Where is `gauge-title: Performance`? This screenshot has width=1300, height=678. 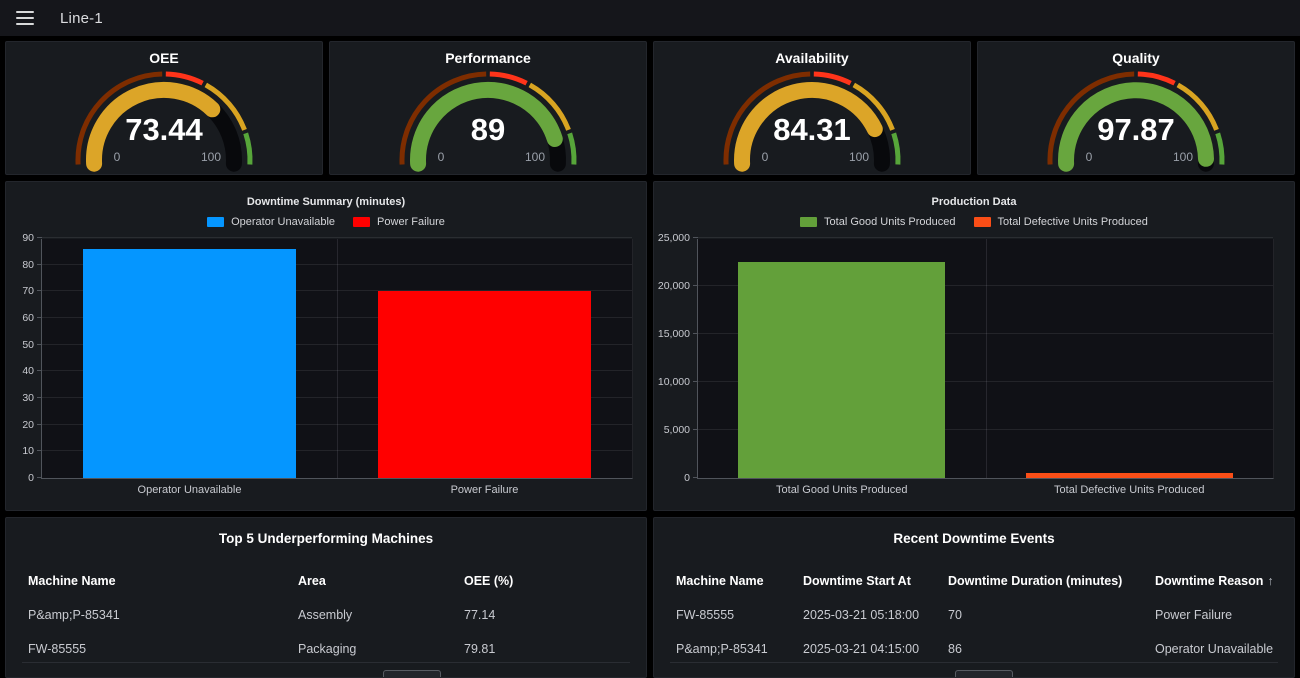 gauge-title: Performance is located at coordinates (488, 58).